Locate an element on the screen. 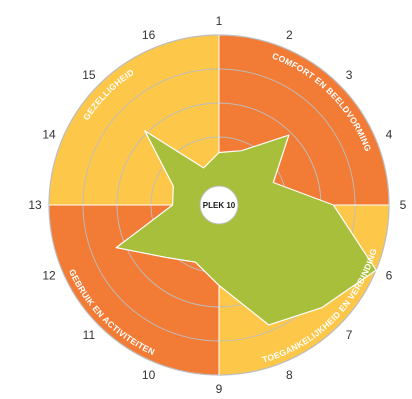 The width and height of the screenshot is (412, 399). center-badge: PLEK 10 is located at coordinates (219, 205).